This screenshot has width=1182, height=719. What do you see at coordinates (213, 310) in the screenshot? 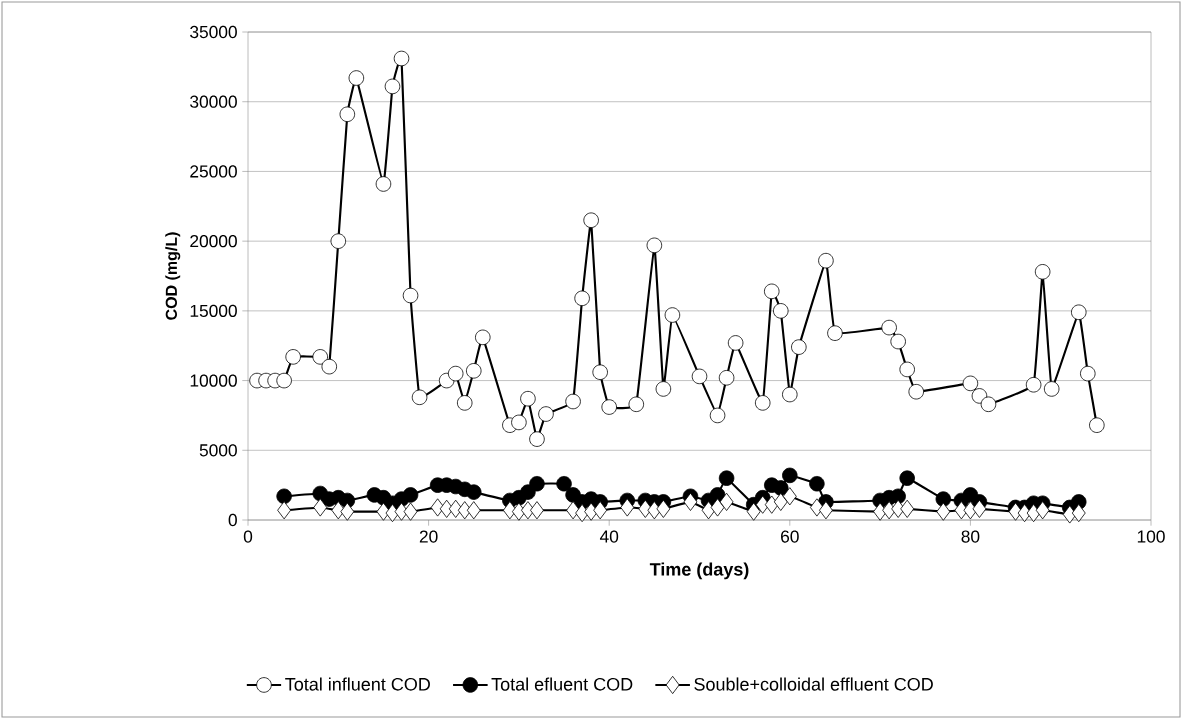
I see `y-tick-label: 15000` at bounding box center [213, 310].